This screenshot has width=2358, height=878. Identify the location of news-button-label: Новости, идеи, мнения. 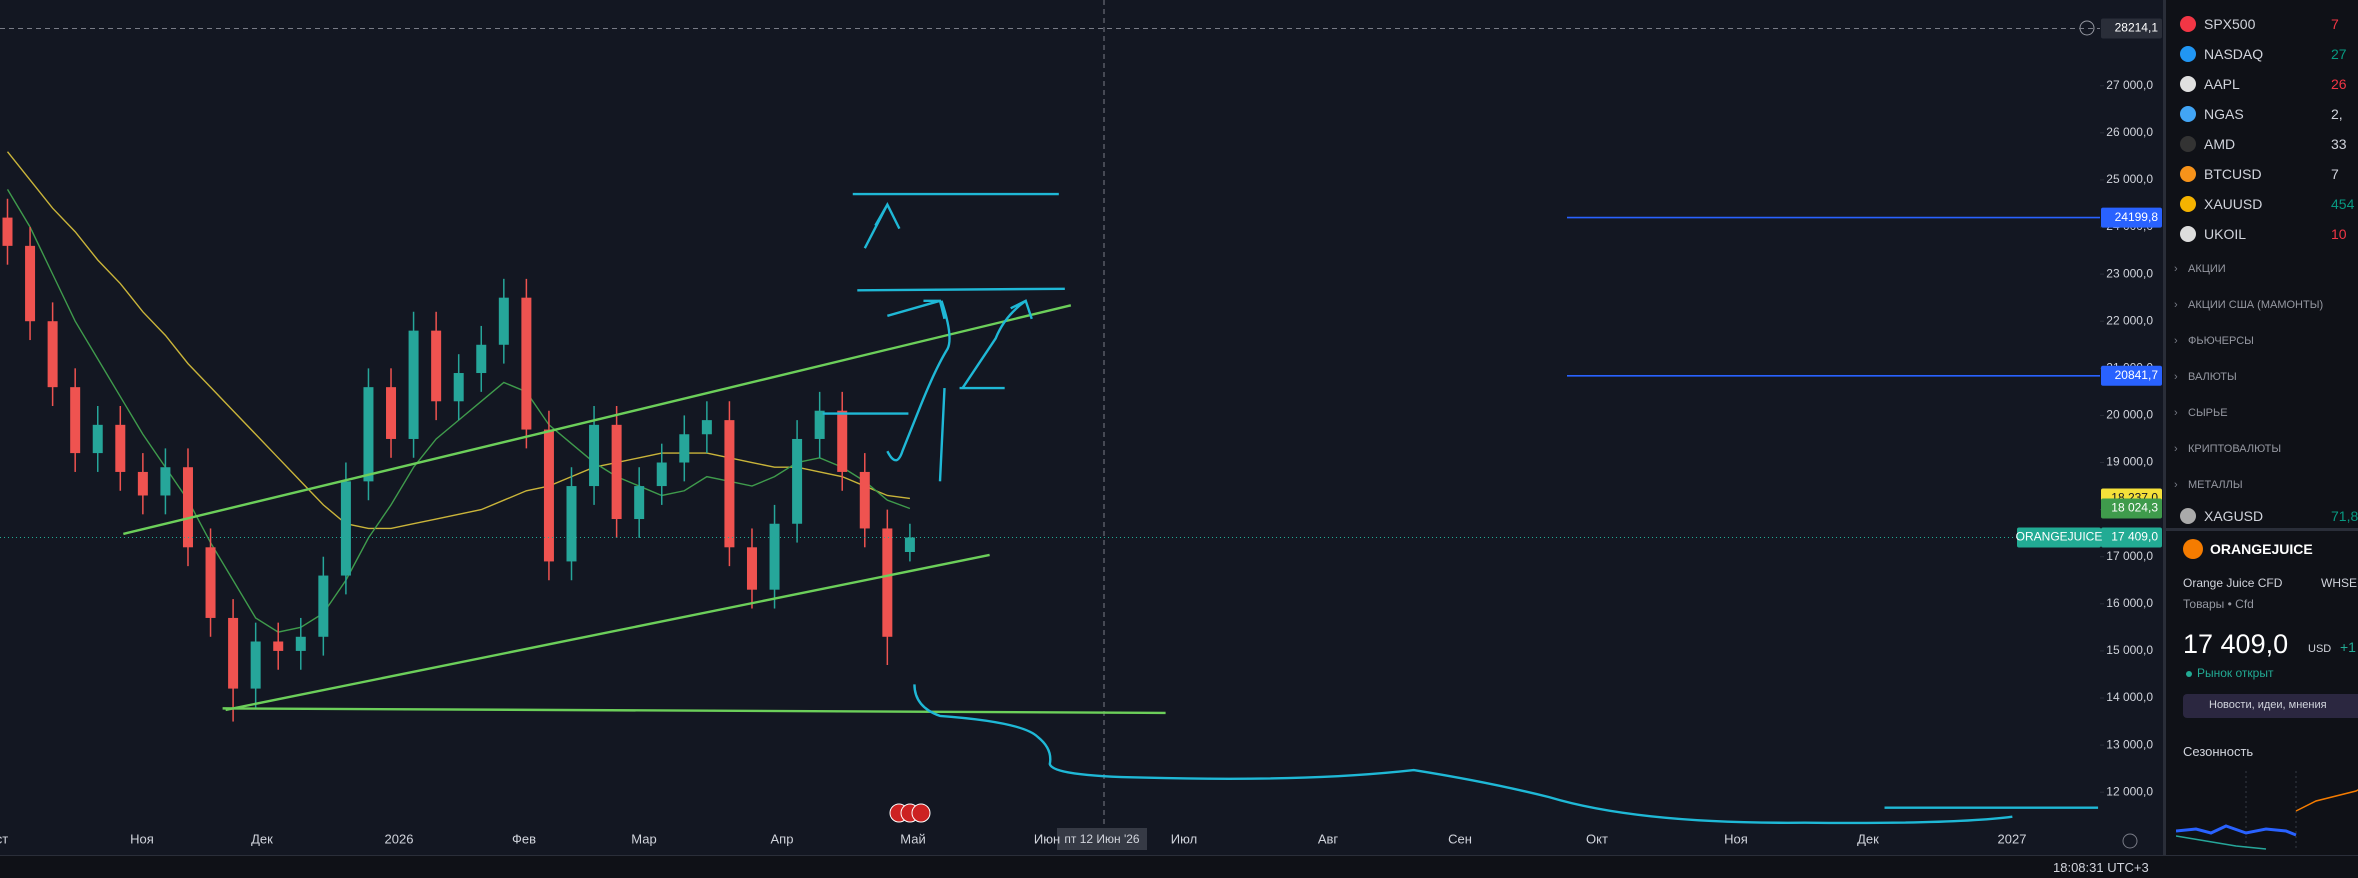
(2268, 705).